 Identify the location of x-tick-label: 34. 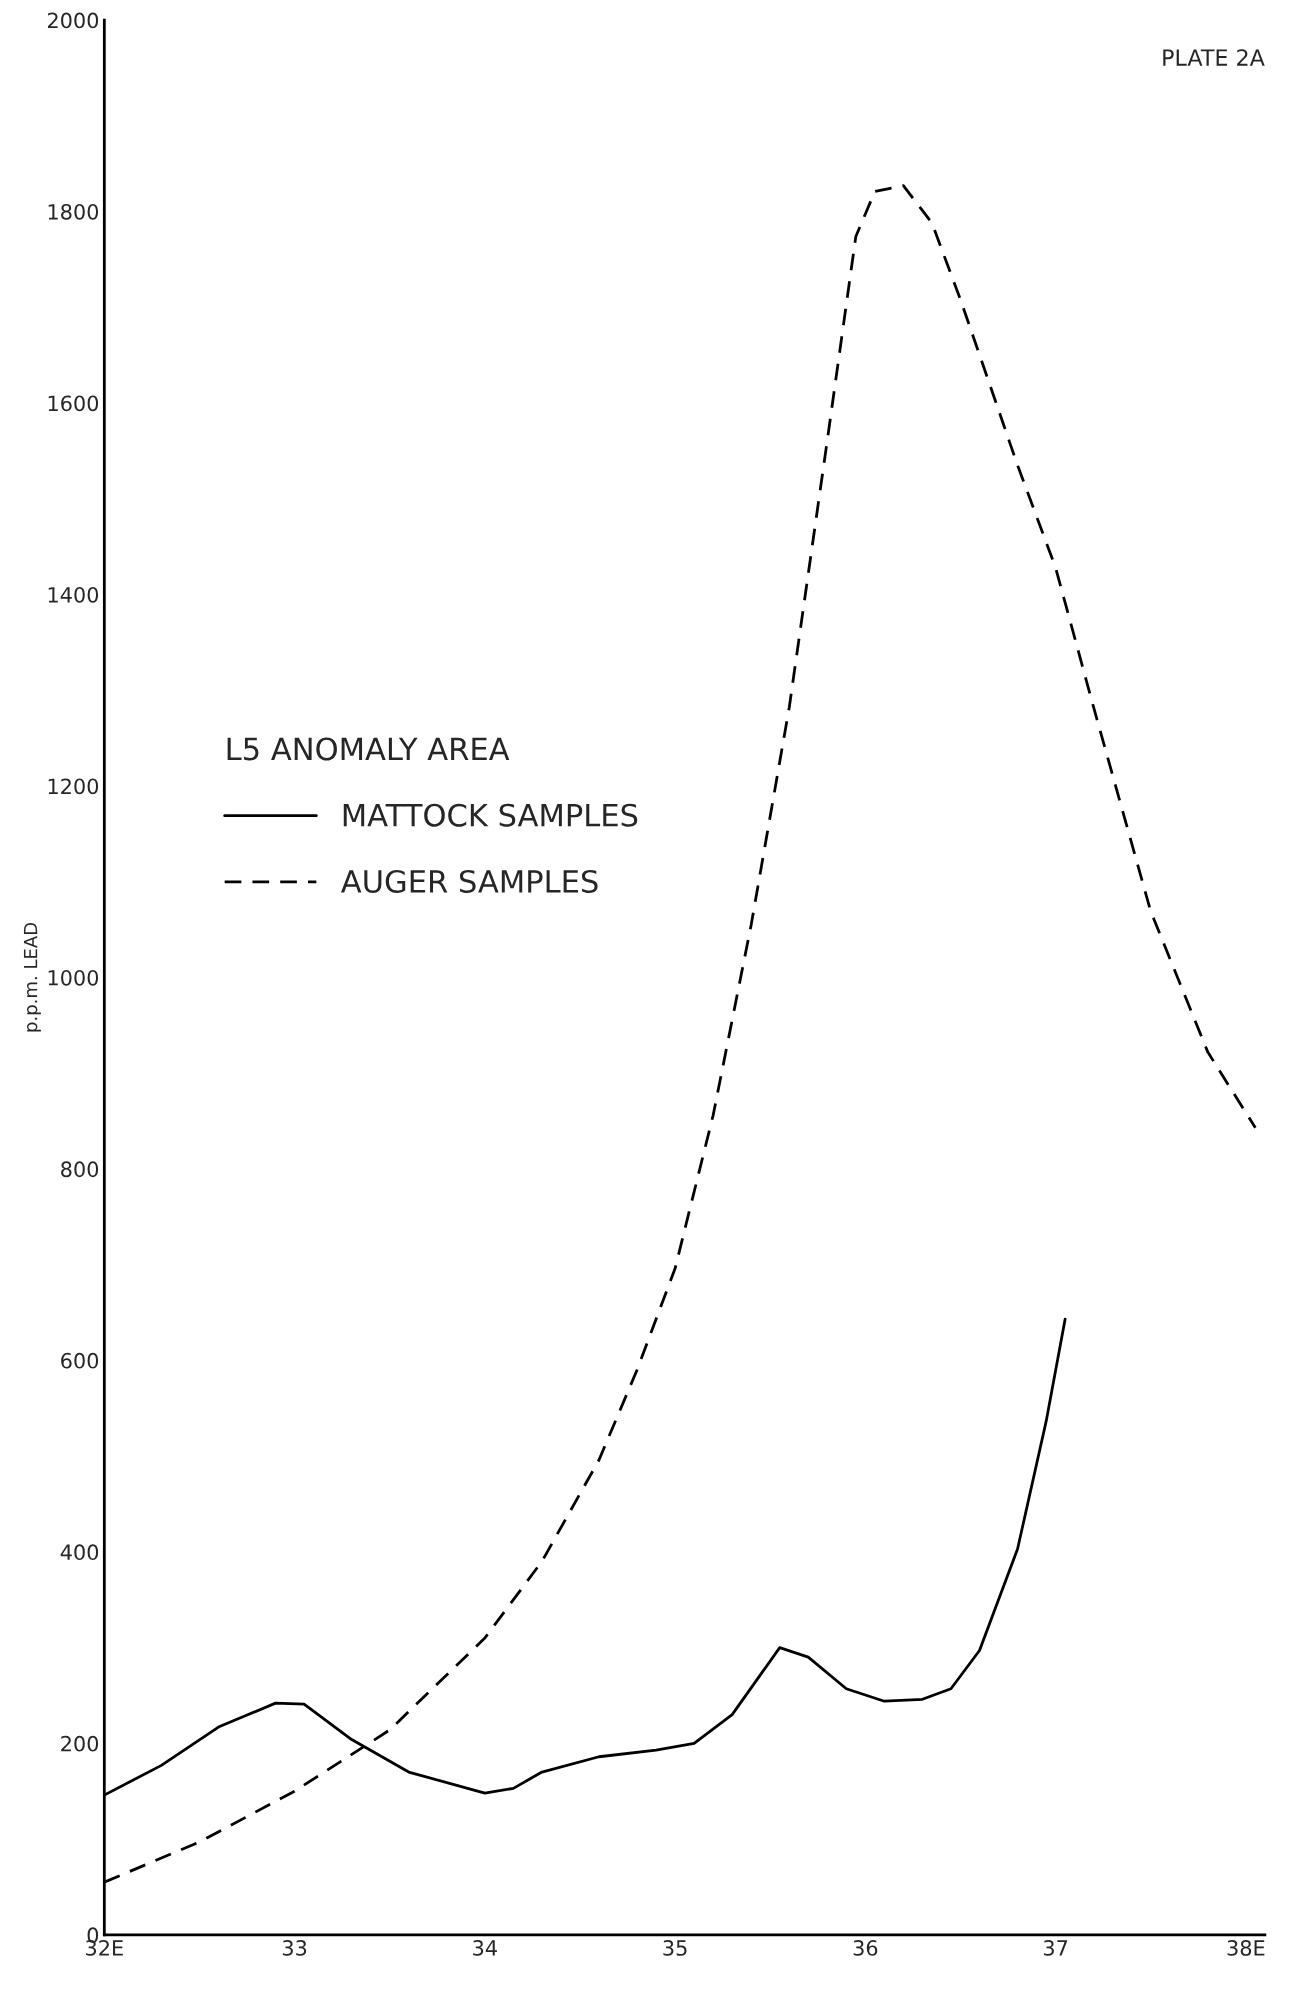
(485, 1948).